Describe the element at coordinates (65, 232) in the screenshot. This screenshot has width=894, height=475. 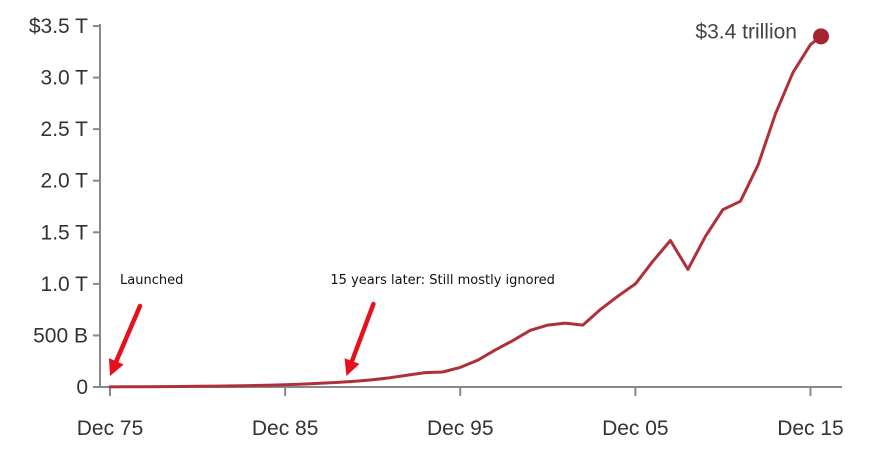
I see `y-tick-label: 1.5 T` at that location.